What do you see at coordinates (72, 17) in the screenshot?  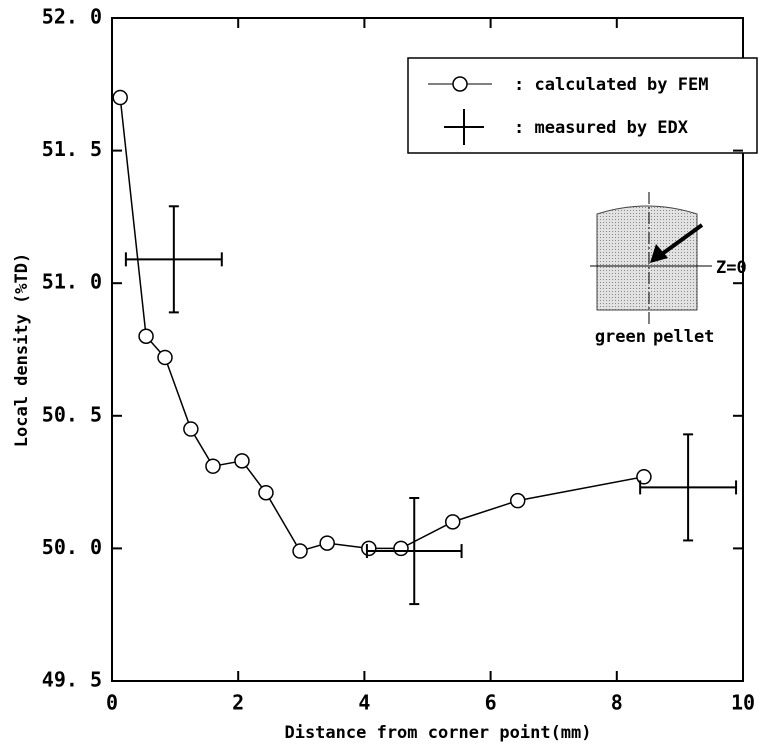 I see `y-tick-label: 52. 0` at bounding box center [72, 17].